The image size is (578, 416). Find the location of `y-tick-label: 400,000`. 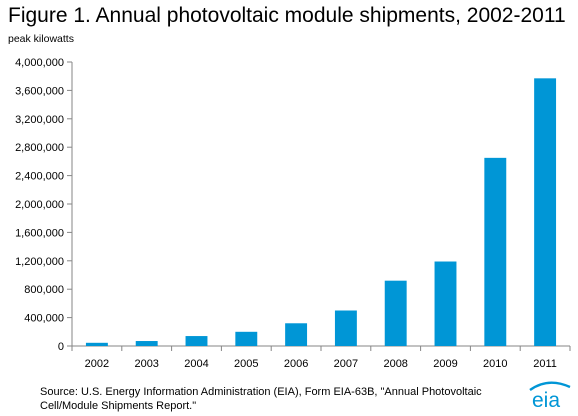

y-tick-label: 400,000 is located at coordinates (44, 319).